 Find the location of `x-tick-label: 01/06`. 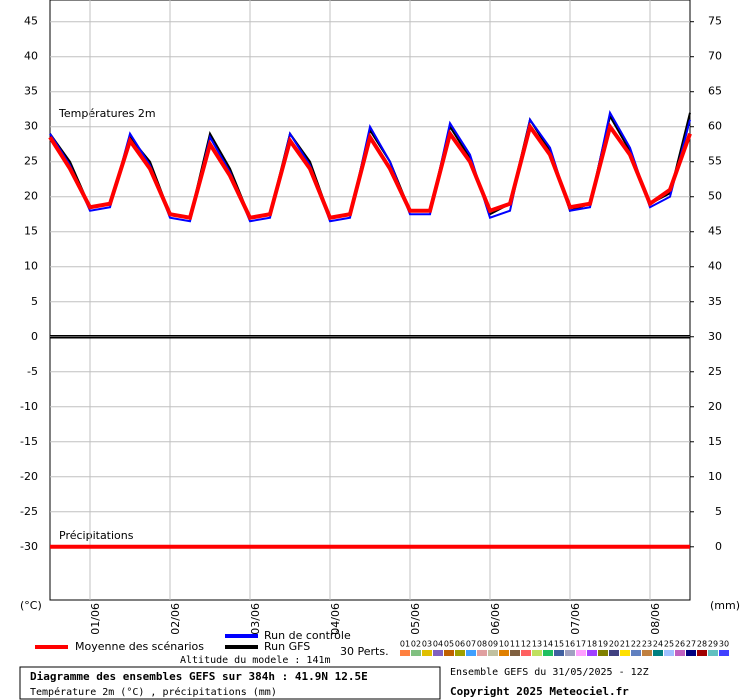

x-tick-label: 01/06 is located at coordinates (95, 619).